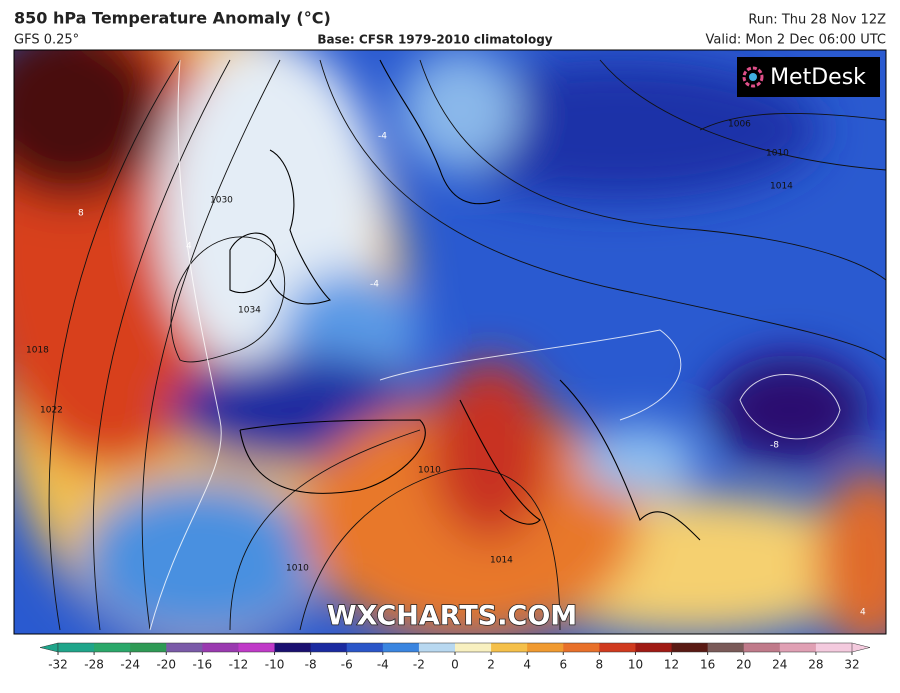 This screenshot has width=900, height=693. Describe the element at coordinates (491, 665) in the screenshot. I see `colorbar-label: 2` at that location.